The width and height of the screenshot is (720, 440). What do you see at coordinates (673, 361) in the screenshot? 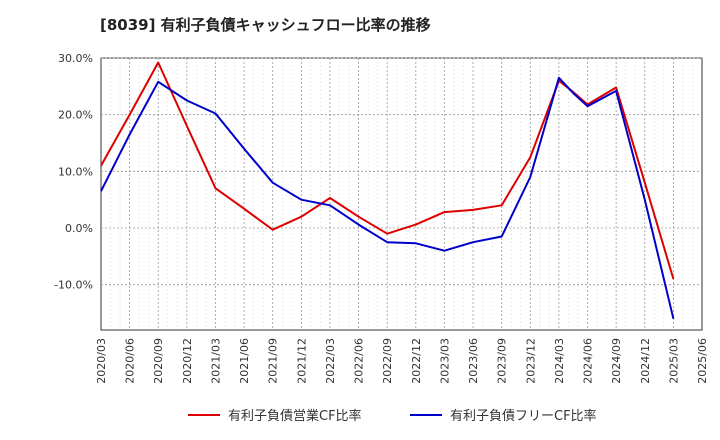
I see `x-tick-label: 2025/03` at bounding box center [673, 361].